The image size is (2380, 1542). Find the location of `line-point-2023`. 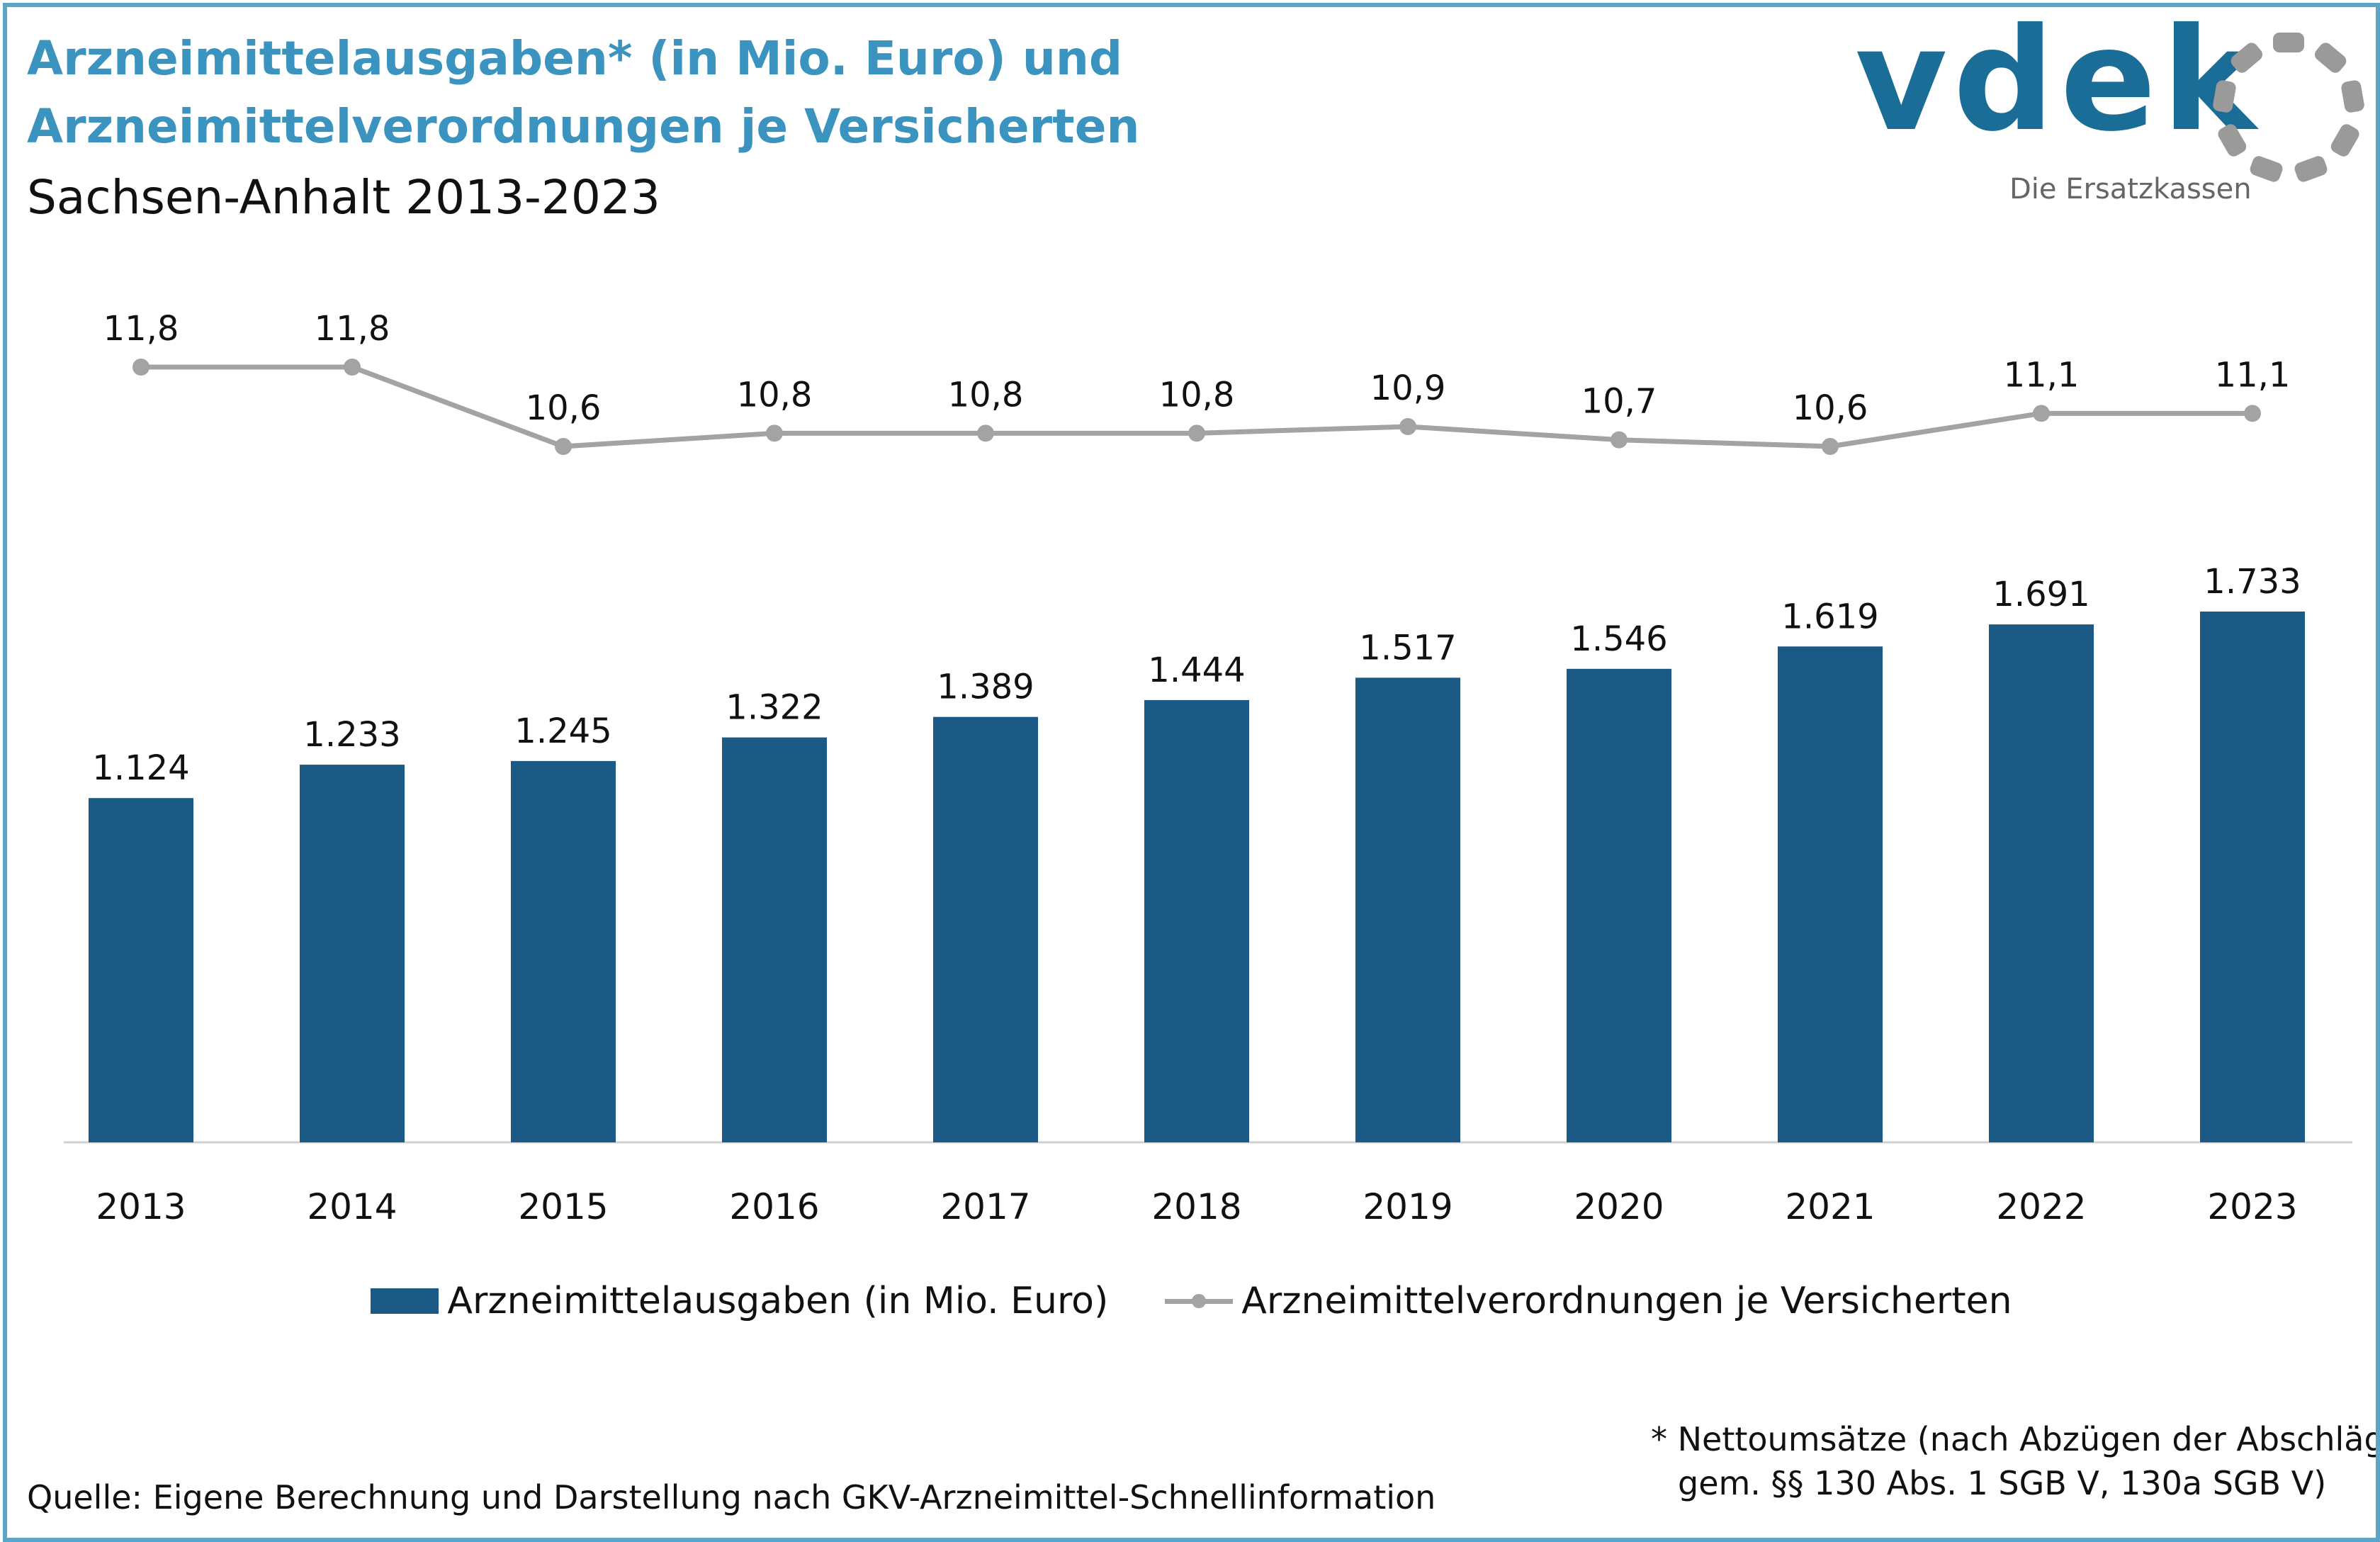

line-point-2023 is located at coordinates (2252, 414).